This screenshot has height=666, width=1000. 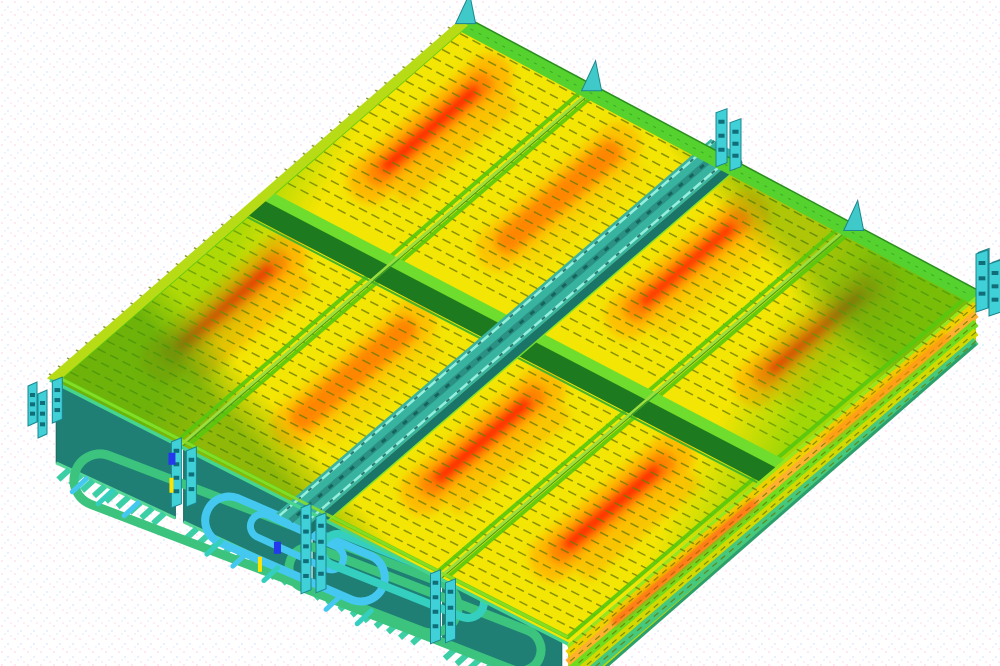 I want to click on pipe-pin-yellow, so click(x=259, y=564).